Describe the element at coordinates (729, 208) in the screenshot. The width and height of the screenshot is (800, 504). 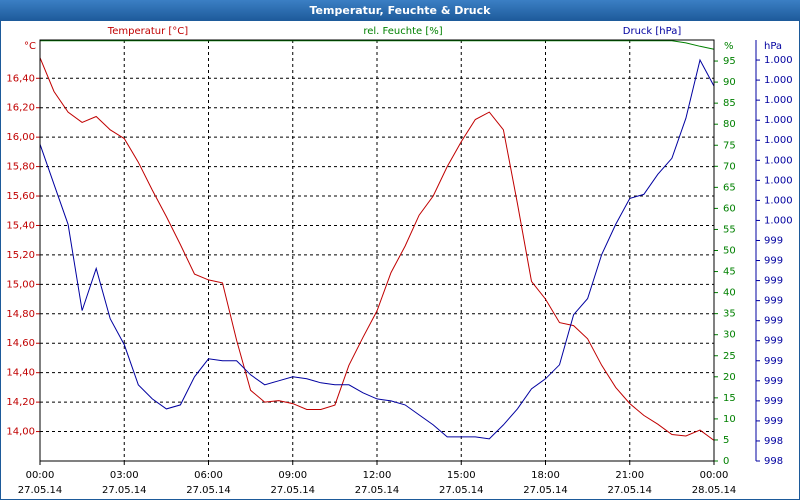
I see `y2-tick-label: 60` at that location.